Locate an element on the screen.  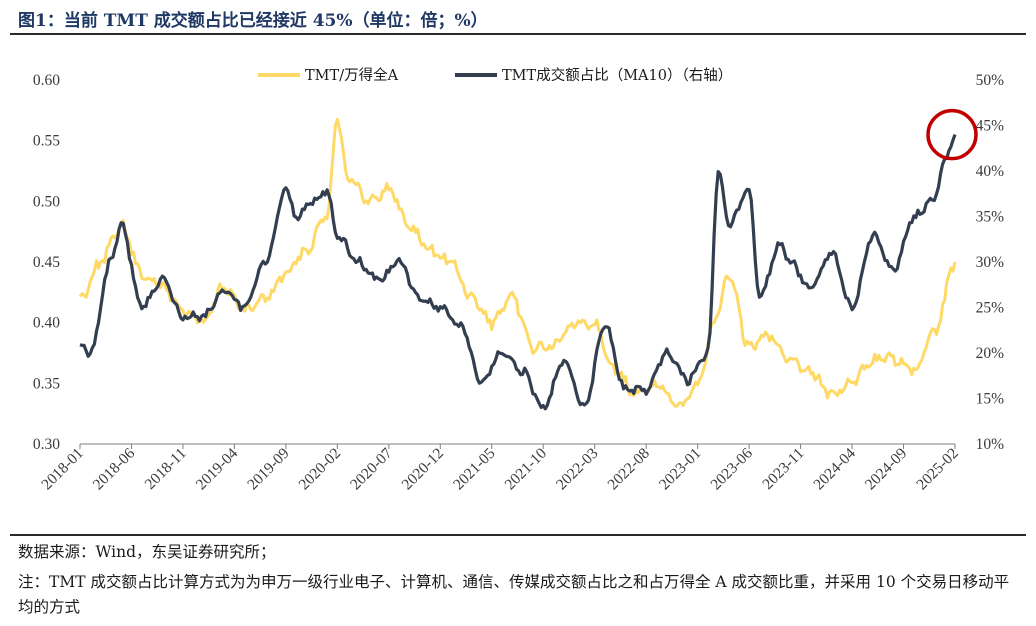
y-left-tick-label: 0.35 is located at coordinates (46, 383).